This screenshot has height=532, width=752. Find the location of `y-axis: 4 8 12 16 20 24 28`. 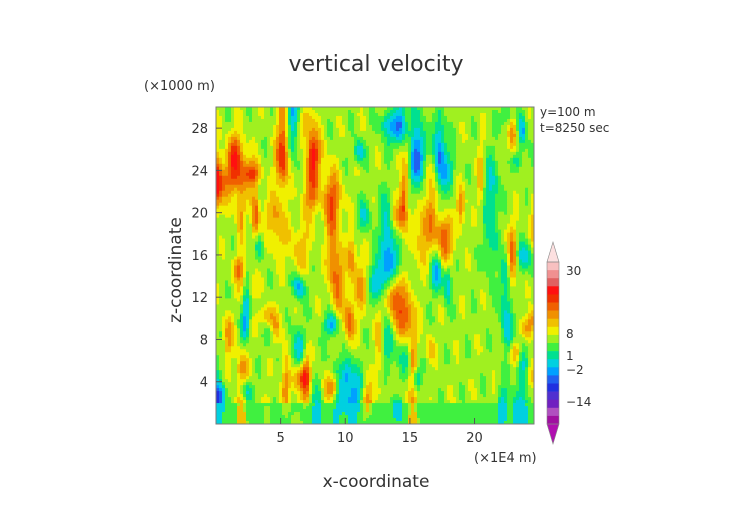

y-axis: 4 8 12 16 20 24 28 is located at coordinates (206, 256).